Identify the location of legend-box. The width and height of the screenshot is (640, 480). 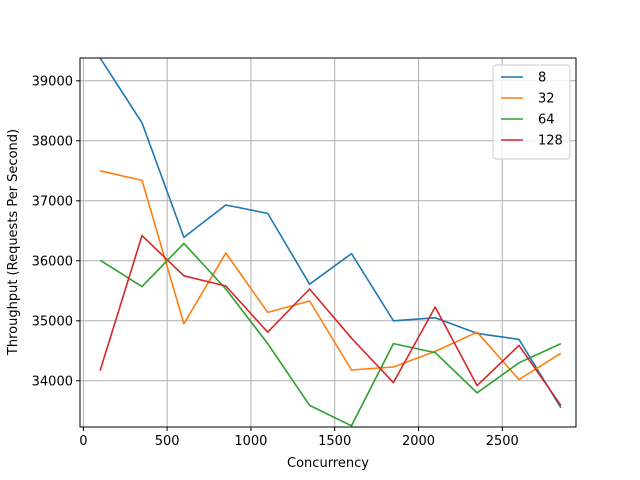
(531, 112).